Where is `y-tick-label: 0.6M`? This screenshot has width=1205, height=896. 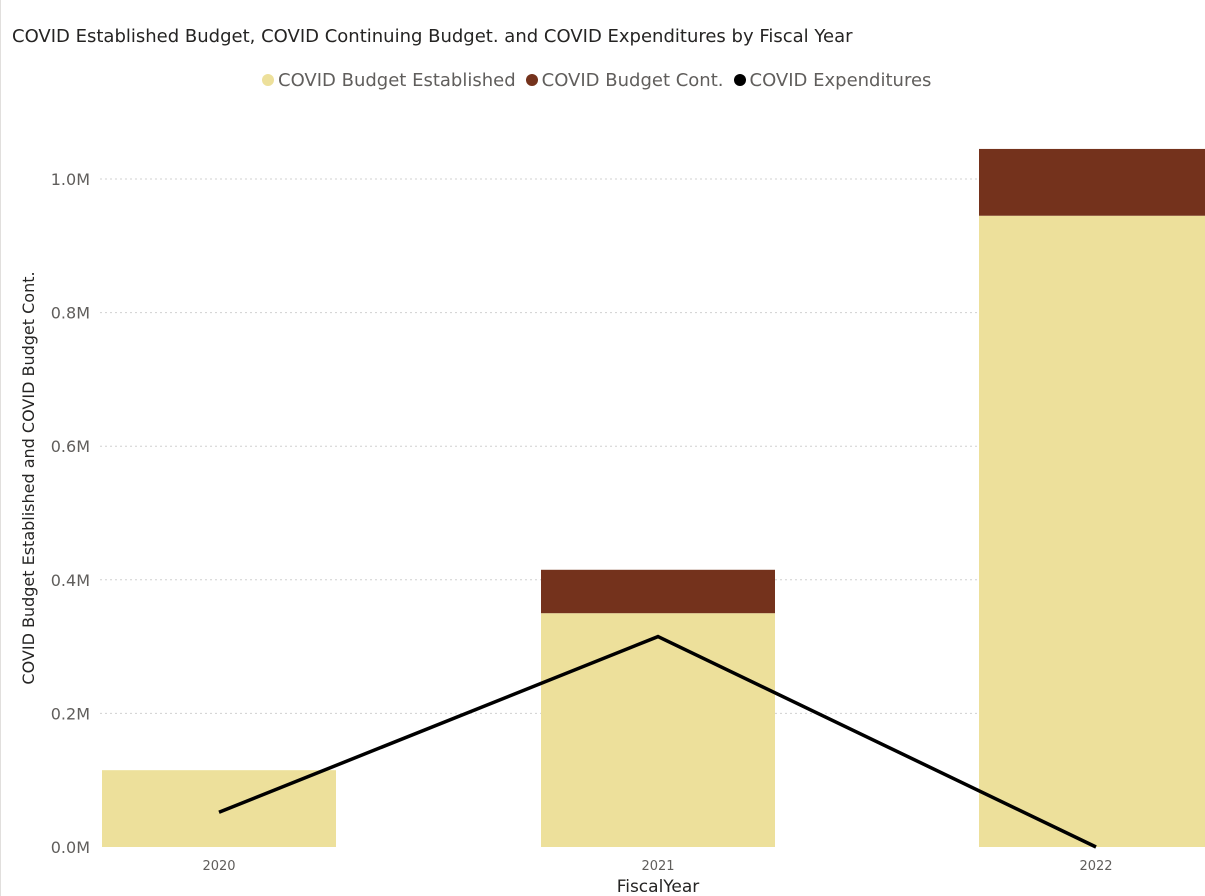 y-tick-label: 0.6M is located at coordinates (70, 446).